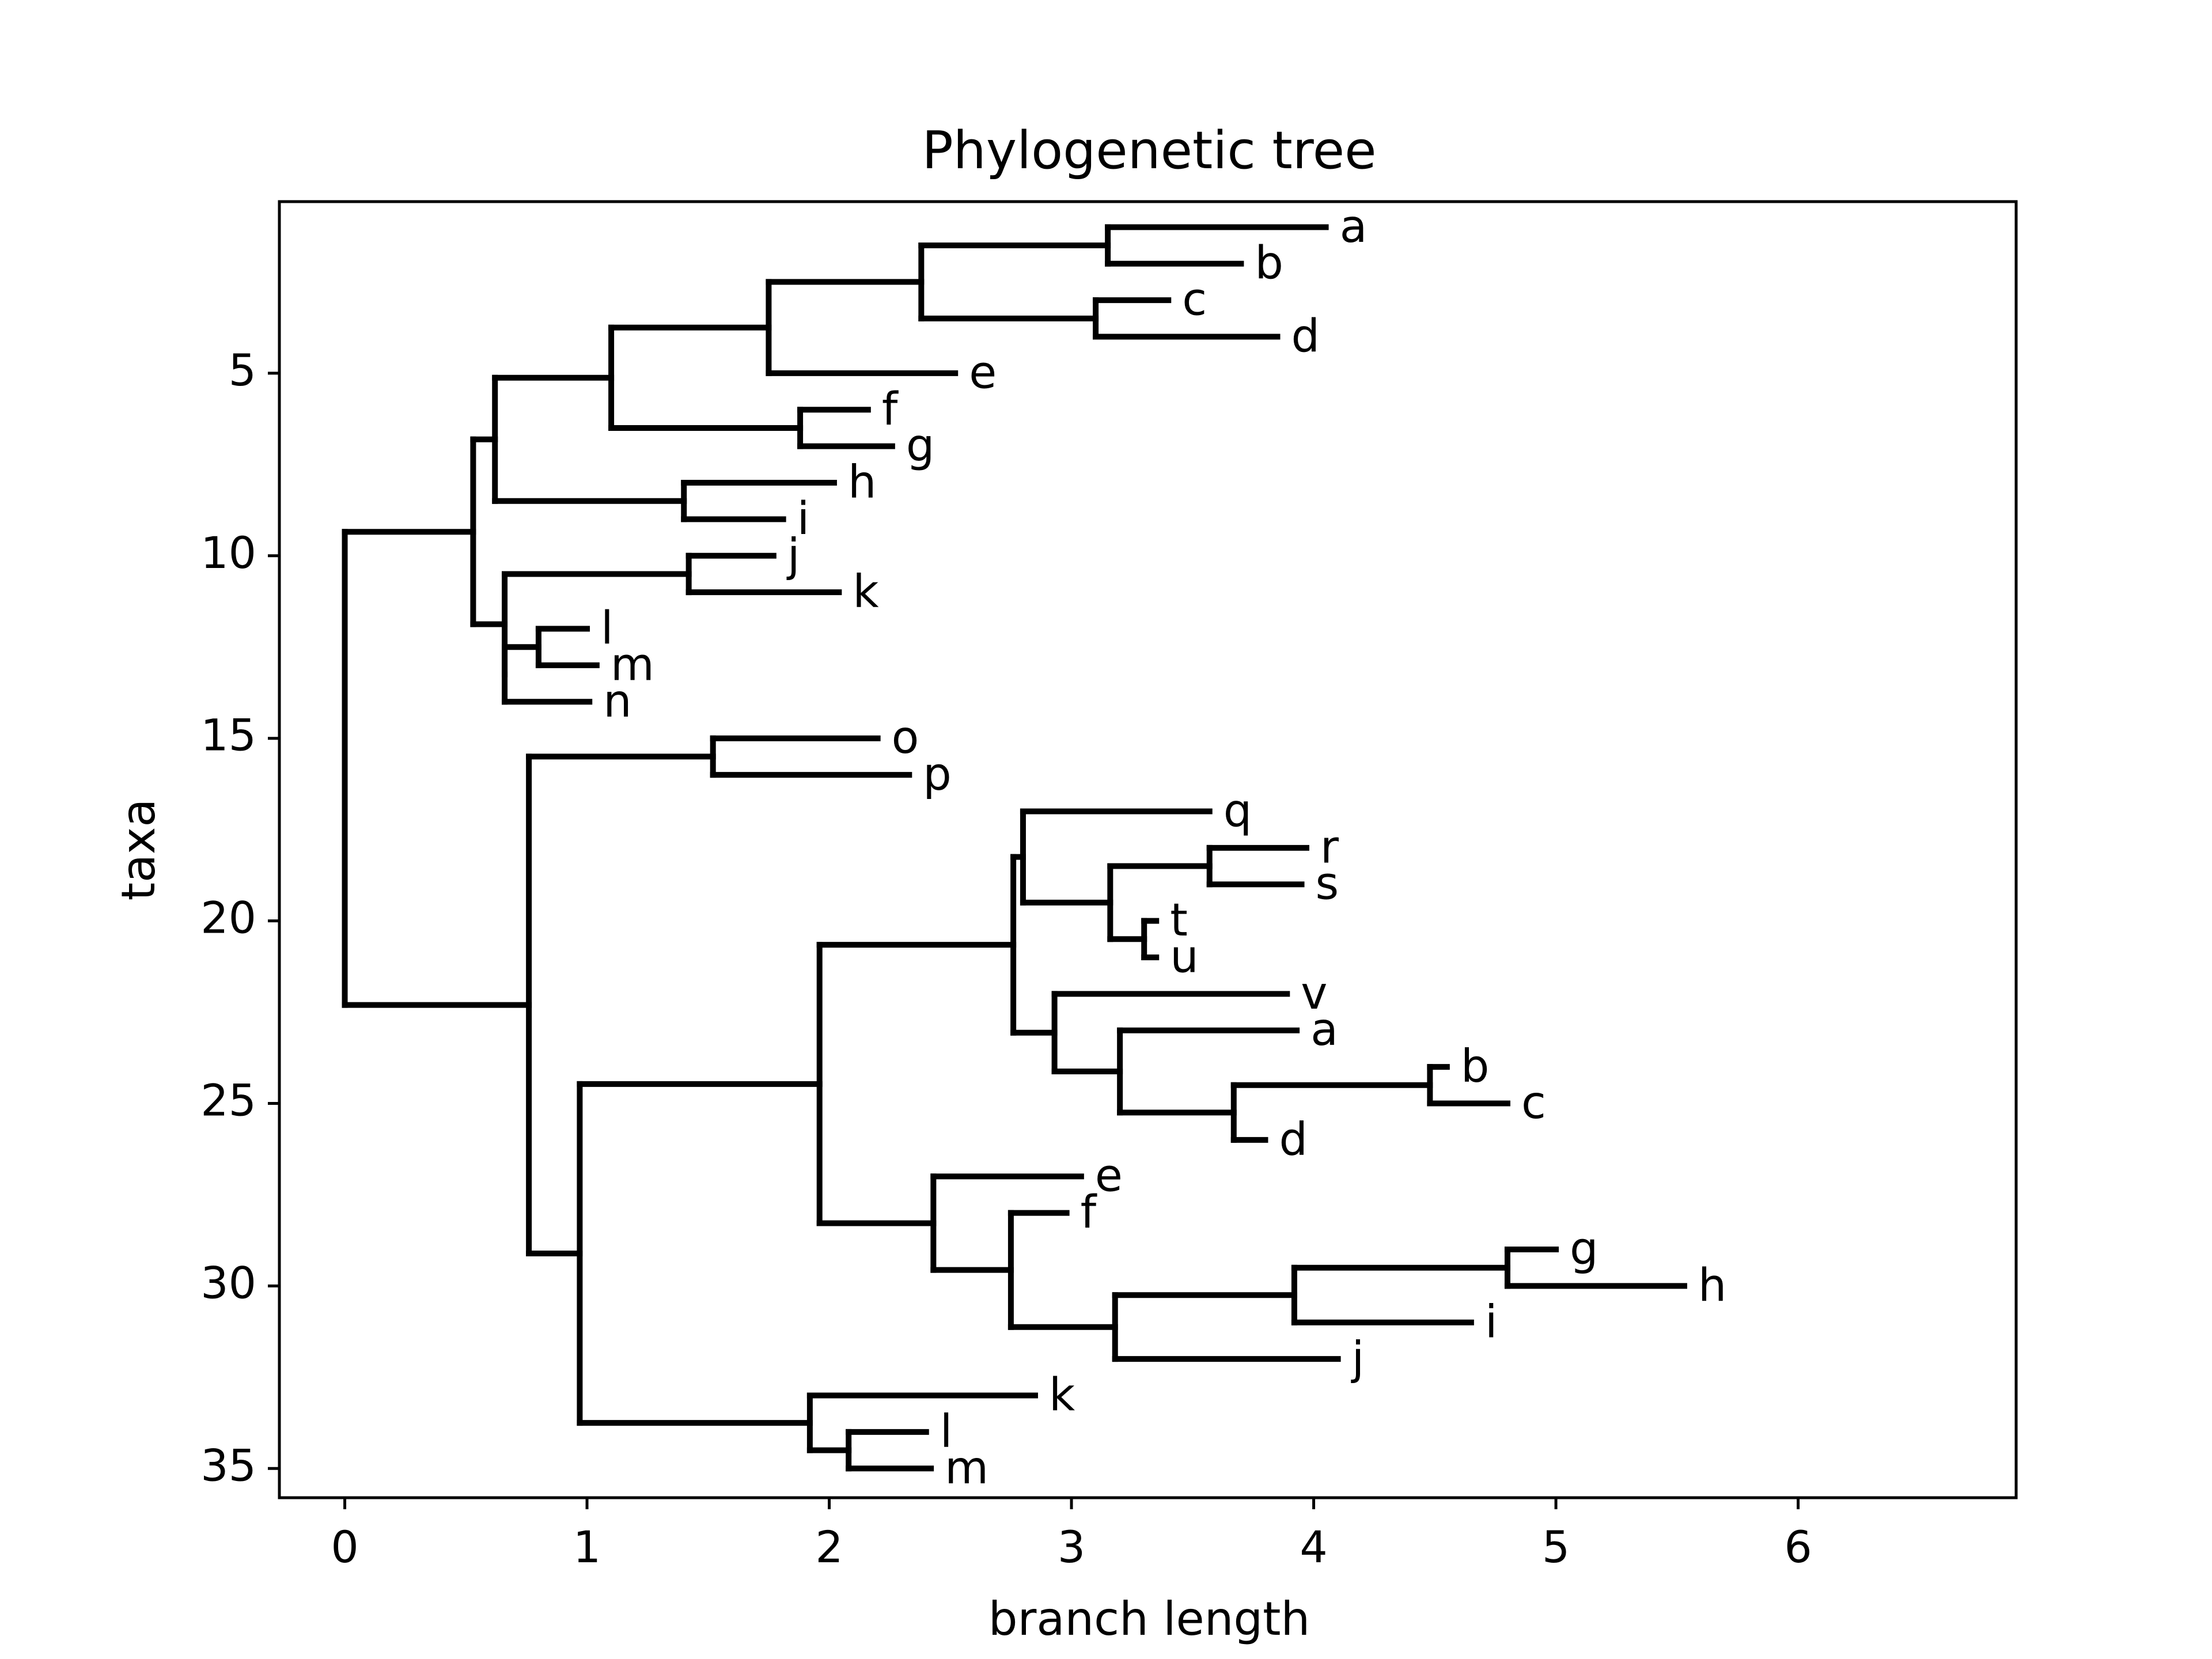 The width and height of the screenshot is (2212, 1659). Describe the element at coordinates (228, 735) in the screenshot. I see `y-tick-label: 15` at that location.